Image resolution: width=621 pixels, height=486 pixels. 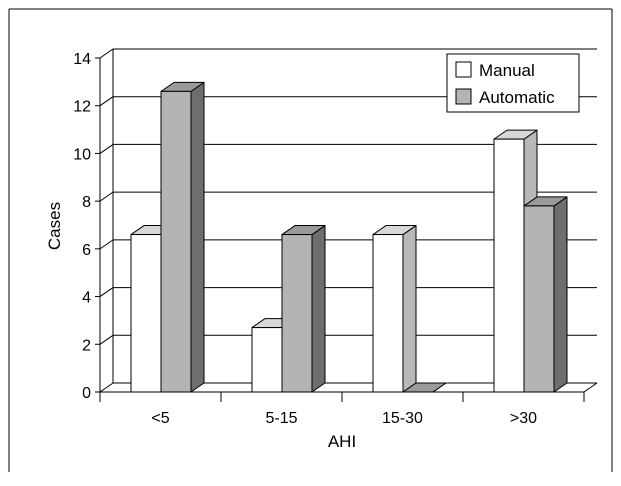 What do you see at coordinates (342, 409) in the screenshot?
I see `x-axis-ticks: <5 5-15 15-30 >30` at bounding box center [342, 409].